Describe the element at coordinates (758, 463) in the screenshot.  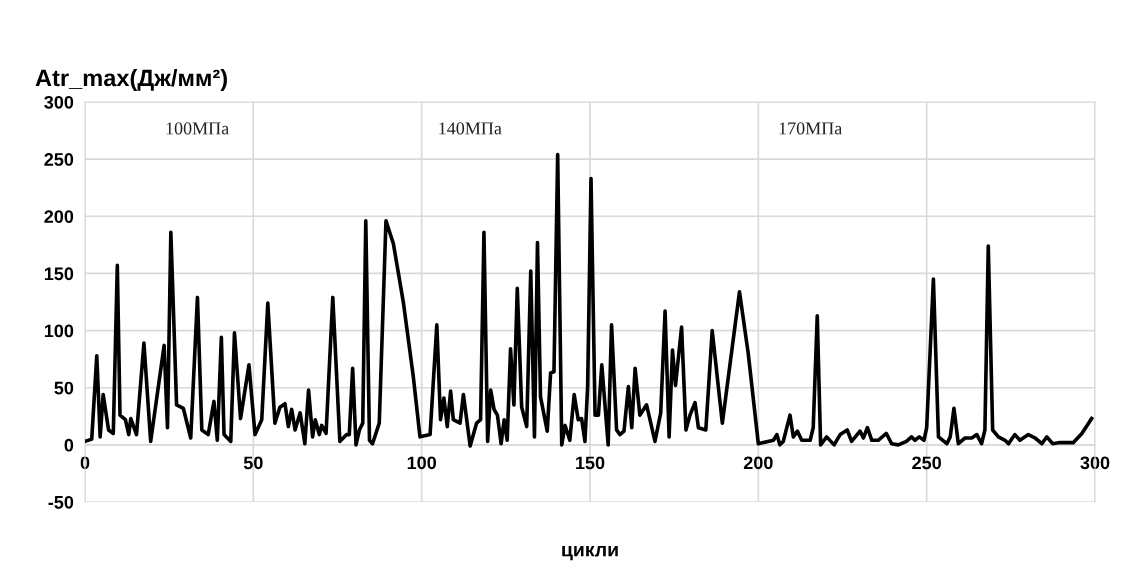
I see `x-tick-label: 200` at that location.